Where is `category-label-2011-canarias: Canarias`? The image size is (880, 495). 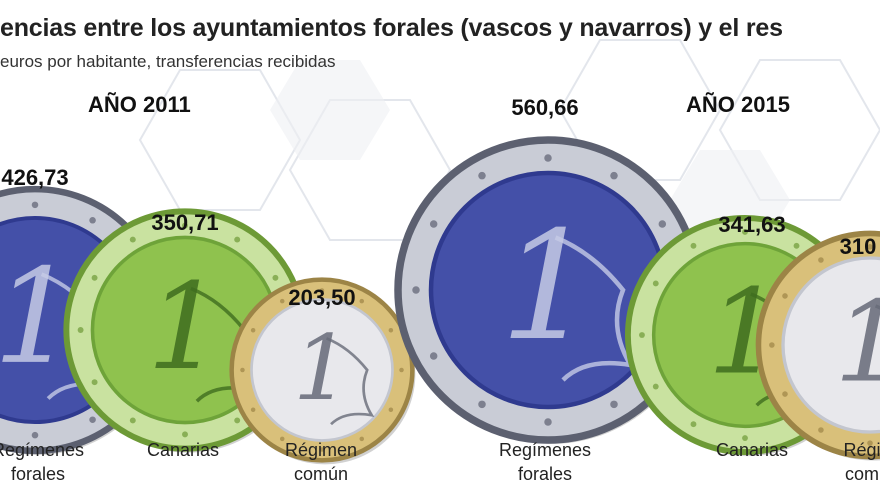 category-label-2011-canarias: Canarias is located at coordinates (183, 450).